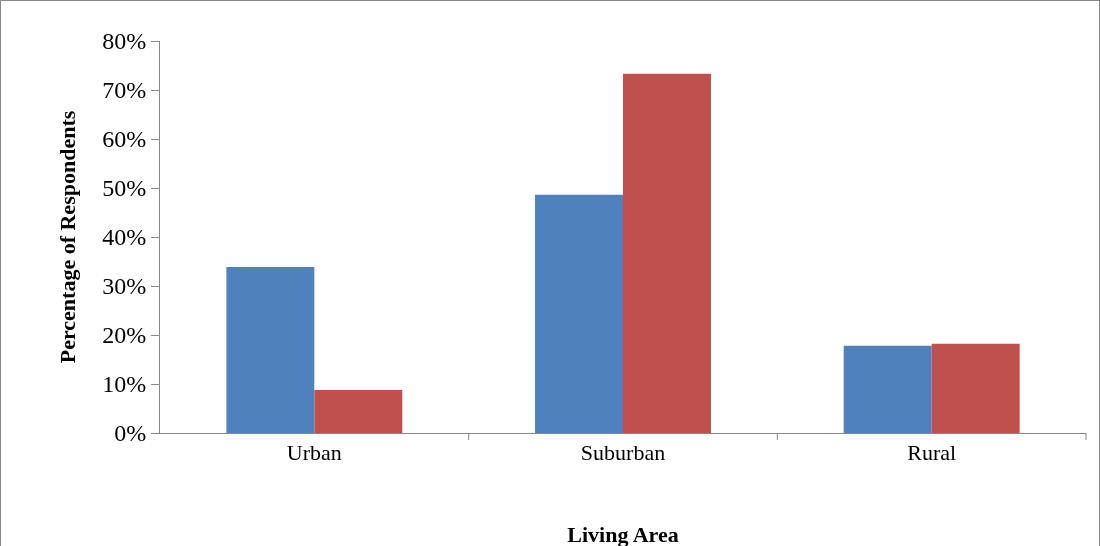  What do you see at coordinates (124, 384) in the screenshot?
I see `y-tick-label: 10%` at bounding box center [124, 384].